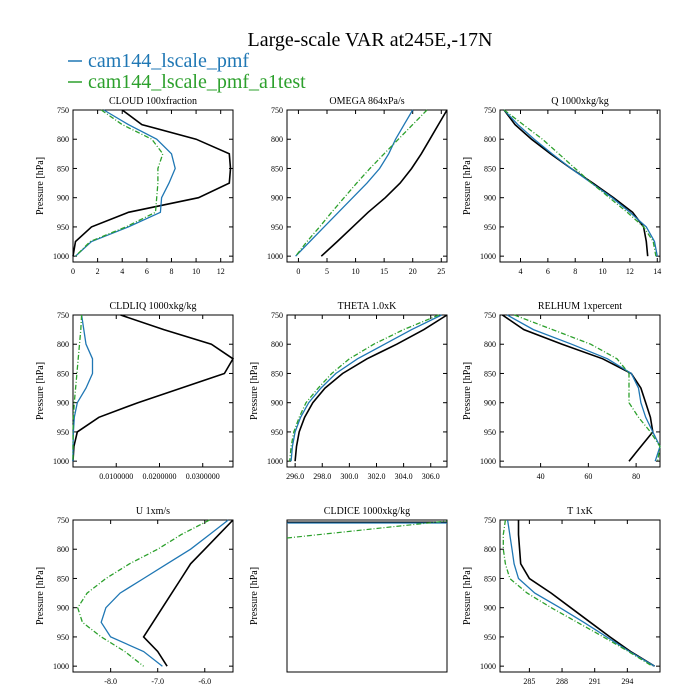  Describe the element at coordinates (168, 61) in the screenshot. I see `legend-label-0: cam144_lscale_pmf` at that location.